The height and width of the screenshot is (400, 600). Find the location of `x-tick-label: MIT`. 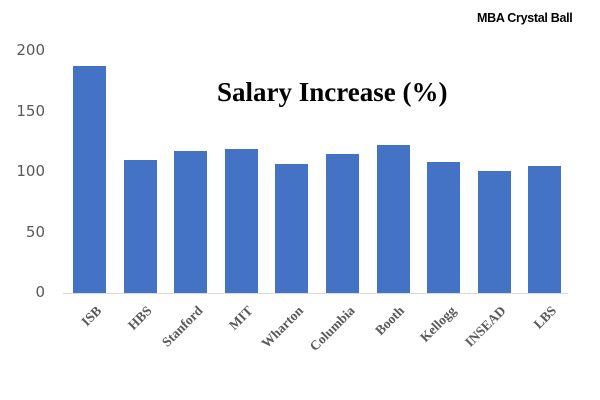

x-tick-label: MIT is located at coordinates (241, 318).